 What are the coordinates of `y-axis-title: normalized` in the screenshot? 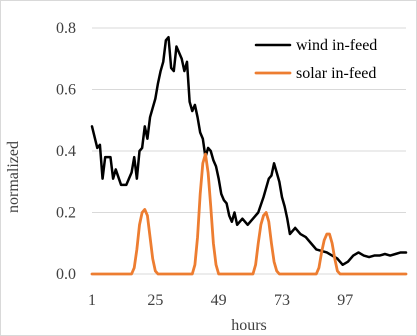 It's located at (13, 177).